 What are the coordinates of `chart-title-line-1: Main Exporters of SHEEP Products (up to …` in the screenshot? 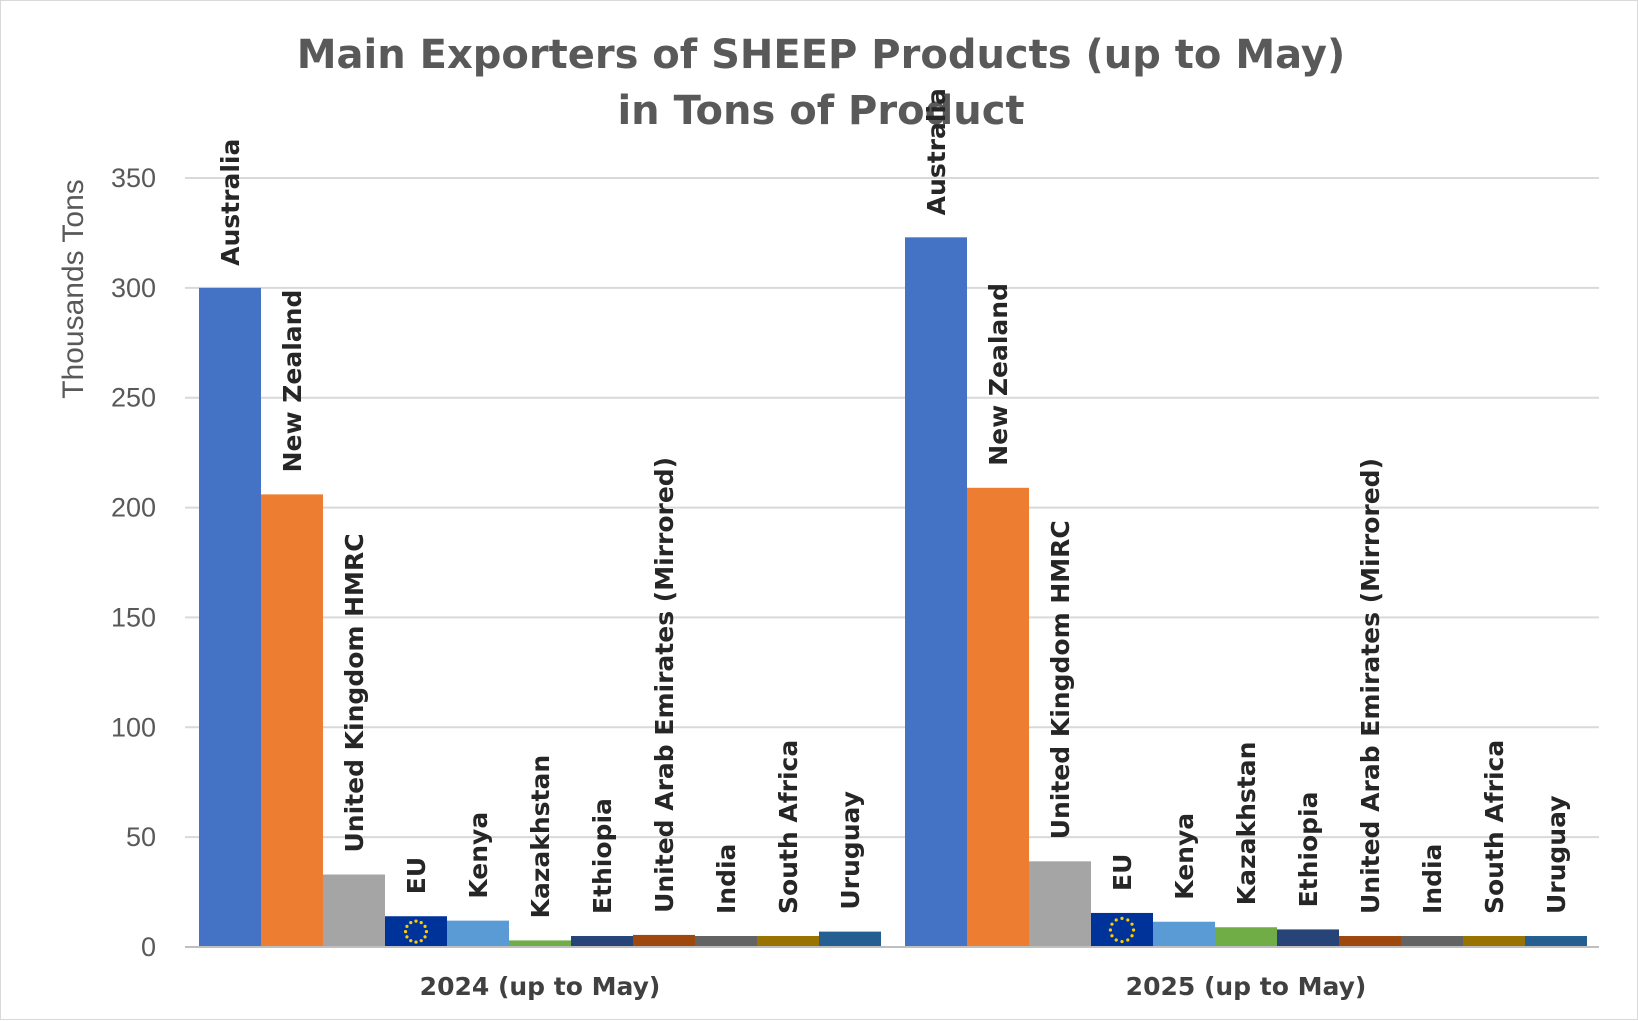 It's located at (821, 55).